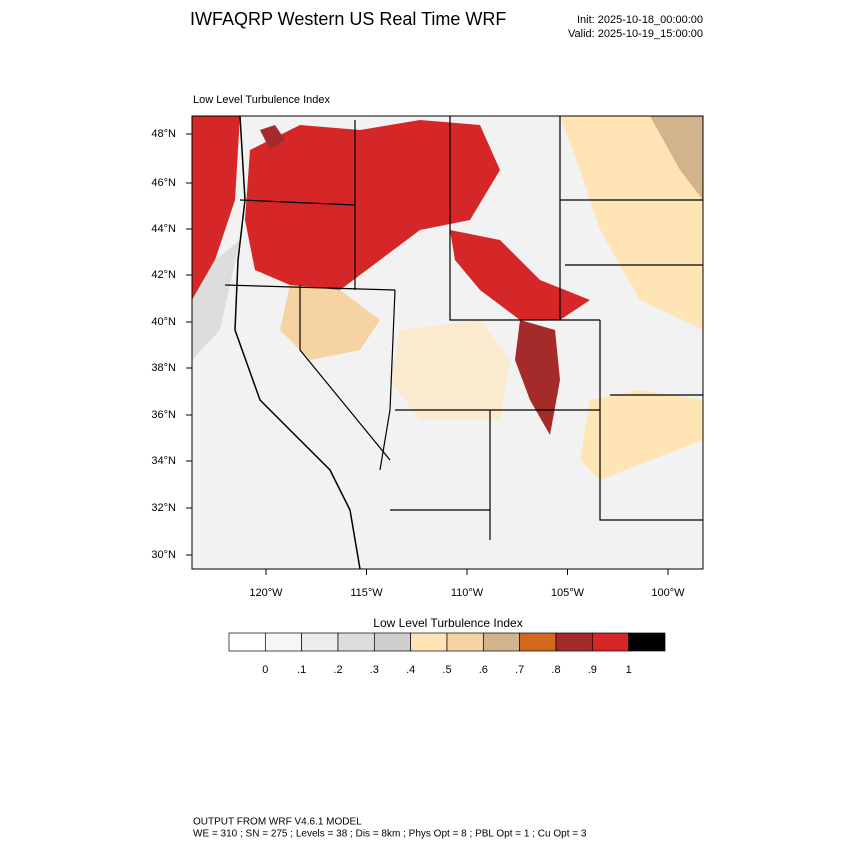 The height and width of the screenshot is (855, 850). Describe the element at coordinates (520, 275) in the screenshot. I see `wyoming-high` at that location.